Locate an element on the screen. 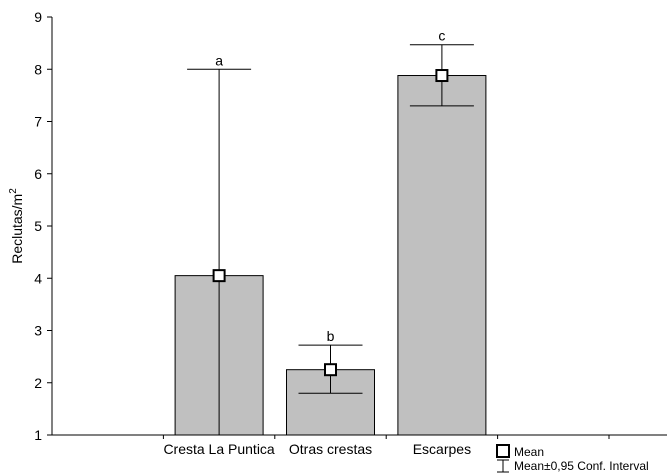  legend-mean-label: Mean is located at coordinates (529, 452).